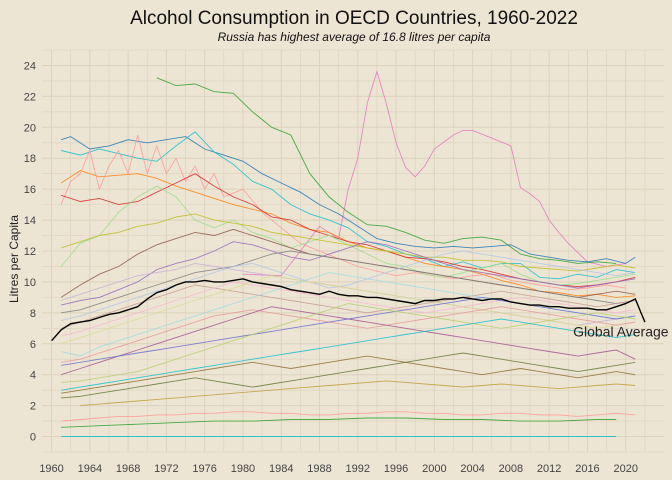 Image resolution: width=672 pixels, height=480 pixels. What do you see at coordinates (204, 469) in the screenshot?
I see `x-tick-label: 1976` at bounding box center [204, 469].